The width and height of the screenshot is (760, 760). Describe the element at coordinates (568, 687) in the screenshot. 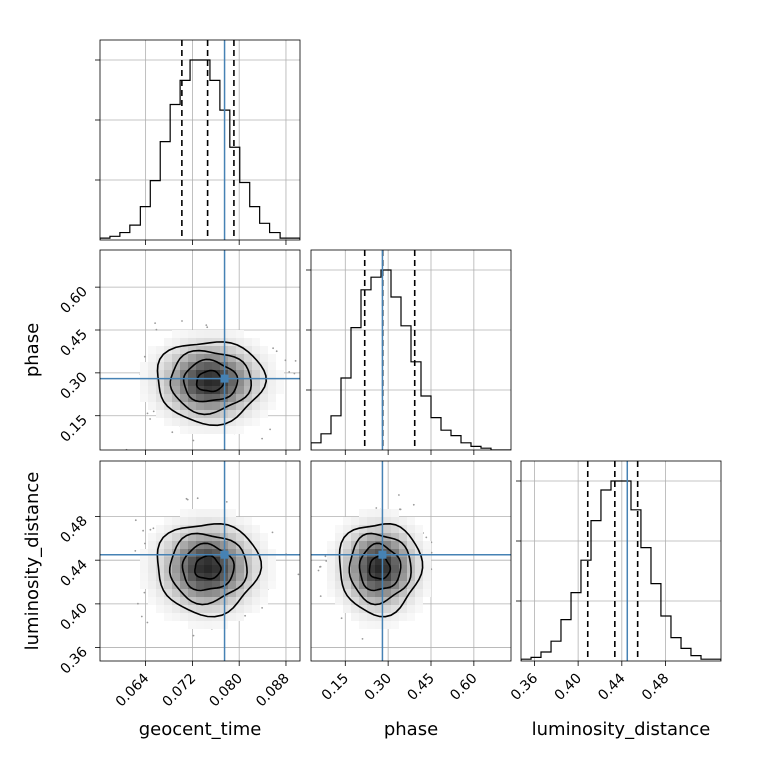

I see `x-tick-label: 0.40` at that location.